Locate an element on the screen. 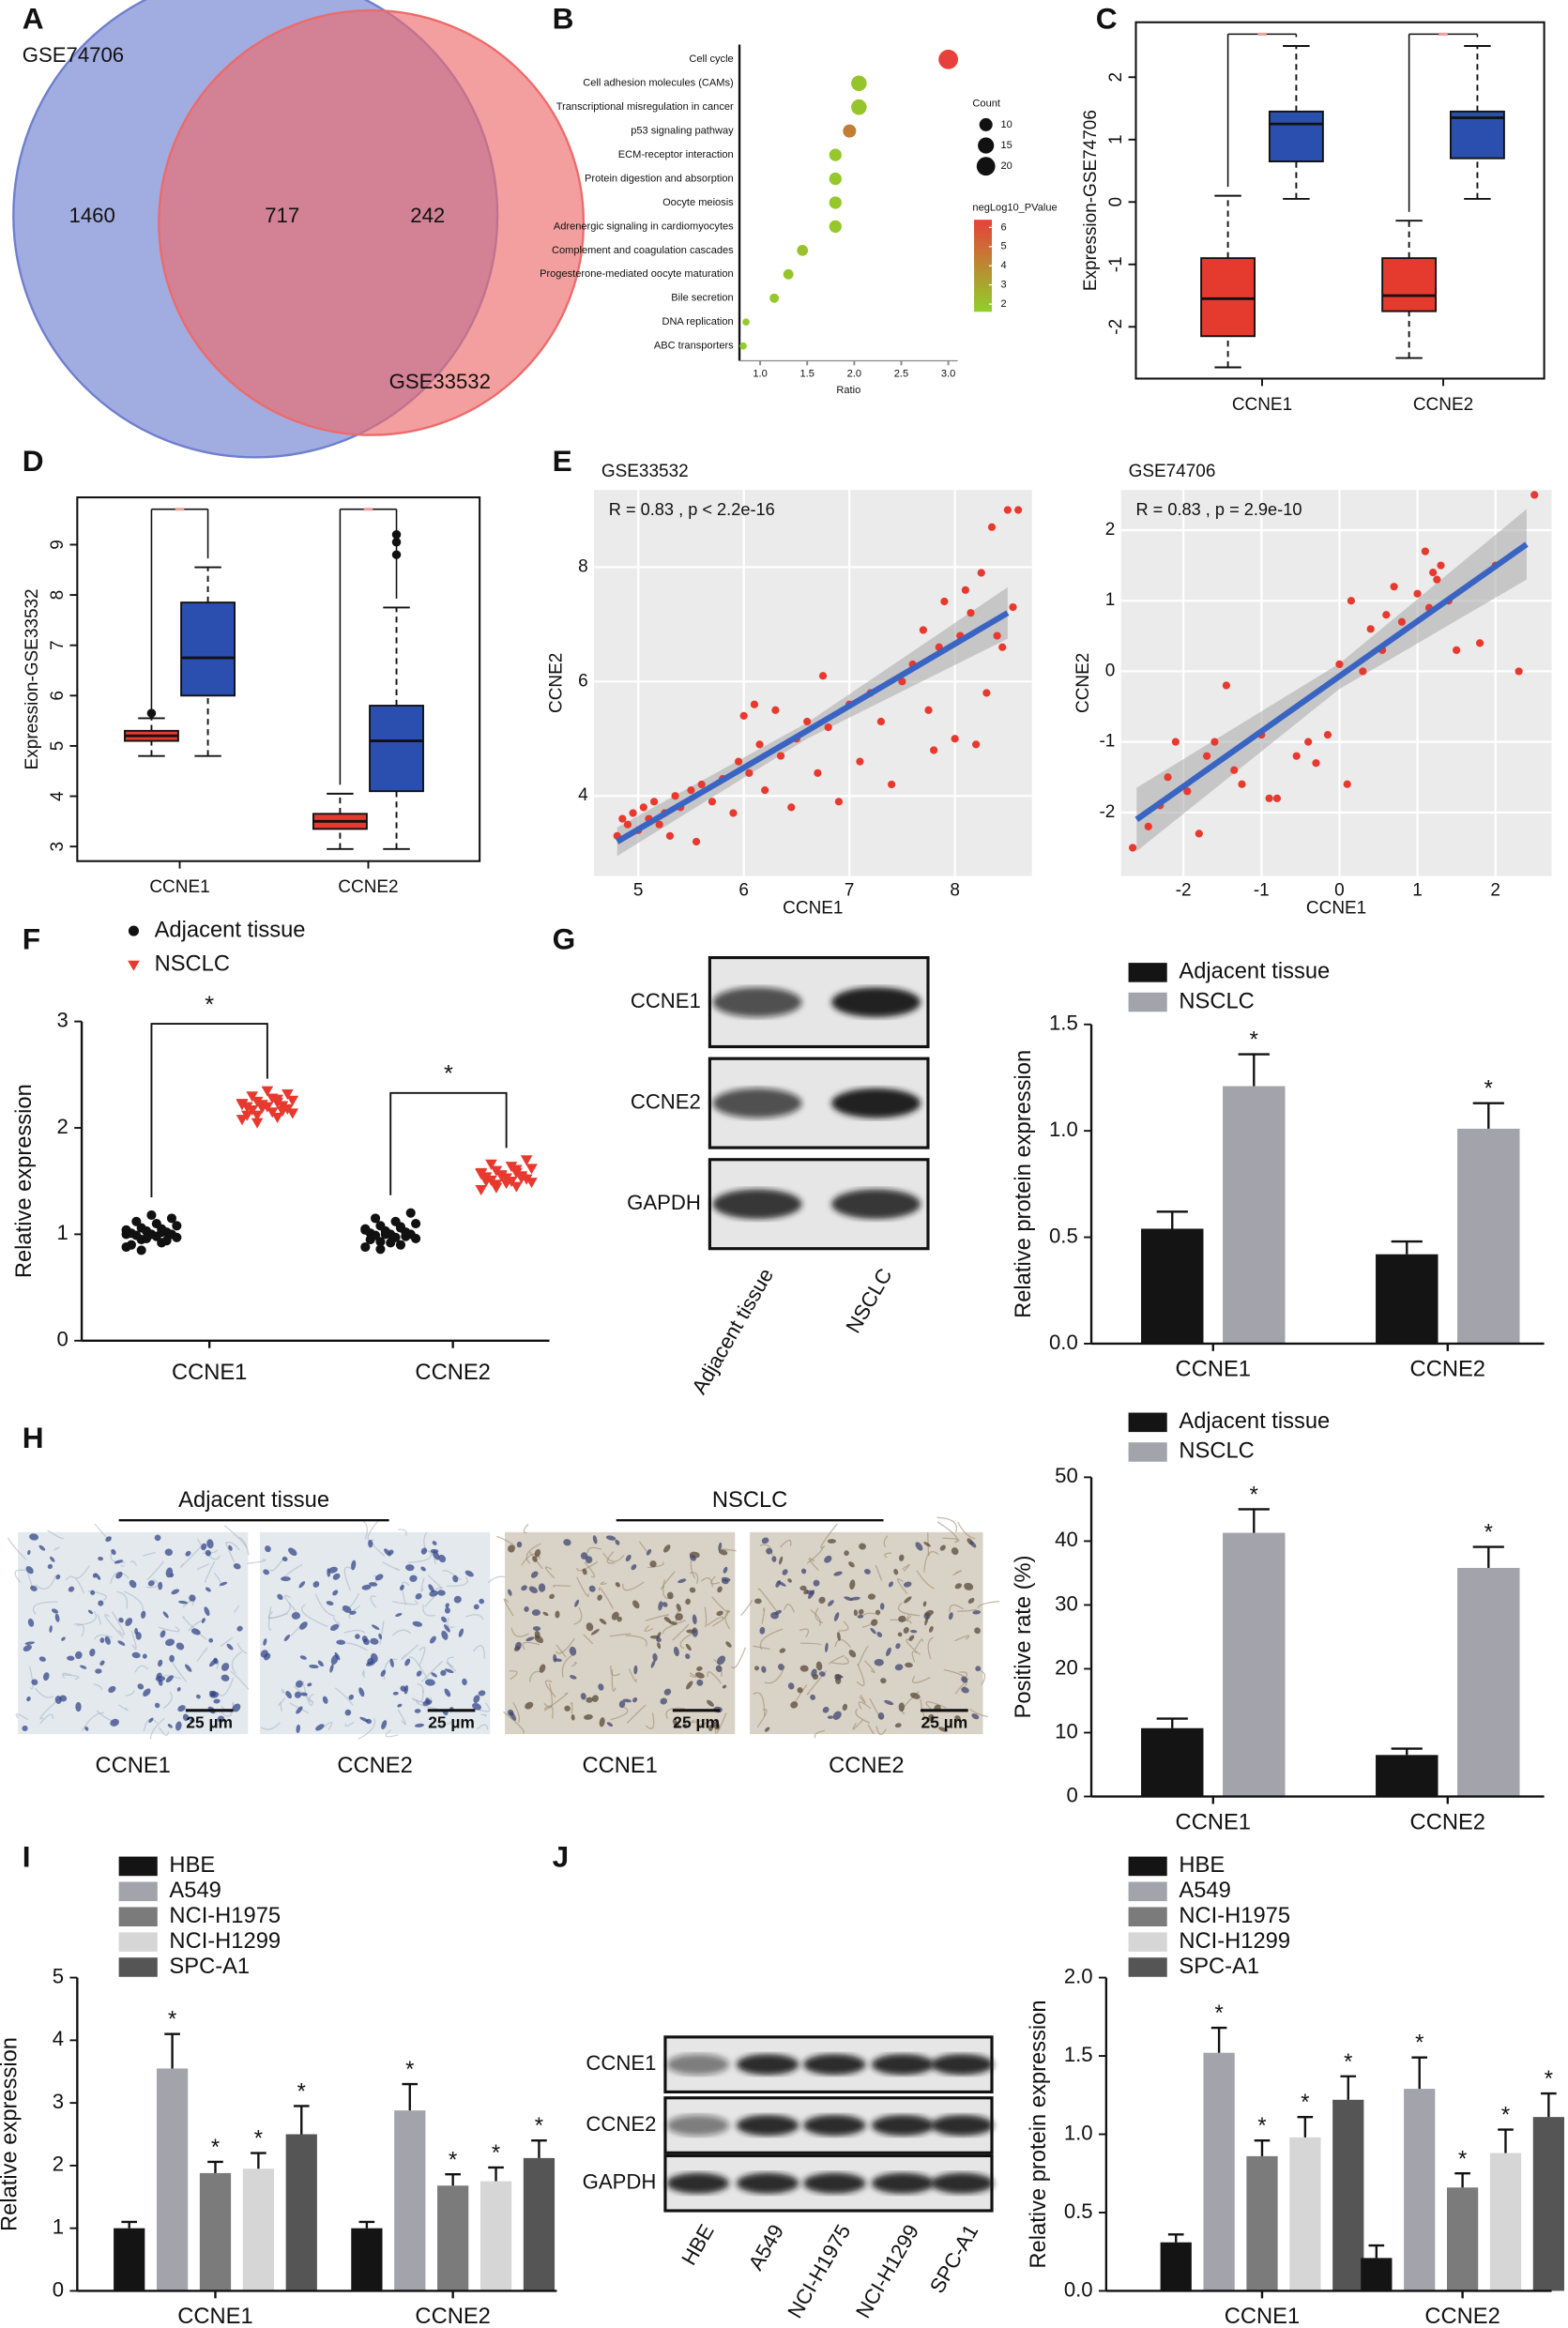 The height and width of the screenshot is (2328, 1568). blot-row-label: GAPDH is located at coordinates (620, 2182).